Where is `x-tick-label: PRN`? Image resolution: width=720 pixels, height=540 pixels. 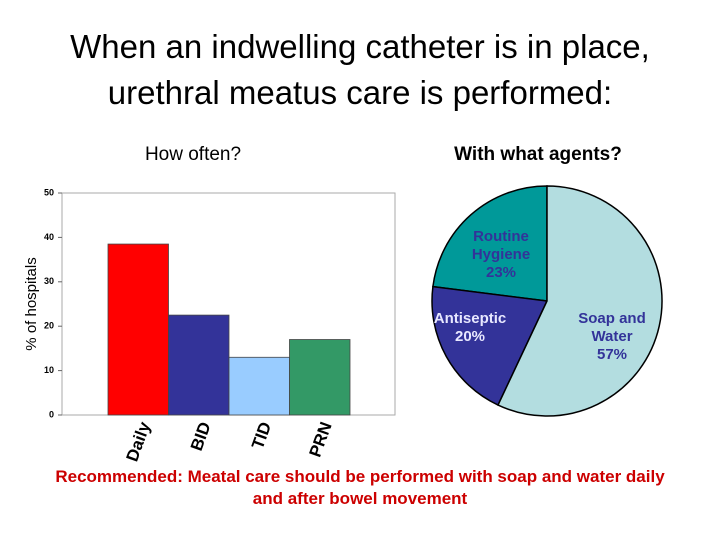 x-tick-label: PRN is located at coordinates (321, 439).